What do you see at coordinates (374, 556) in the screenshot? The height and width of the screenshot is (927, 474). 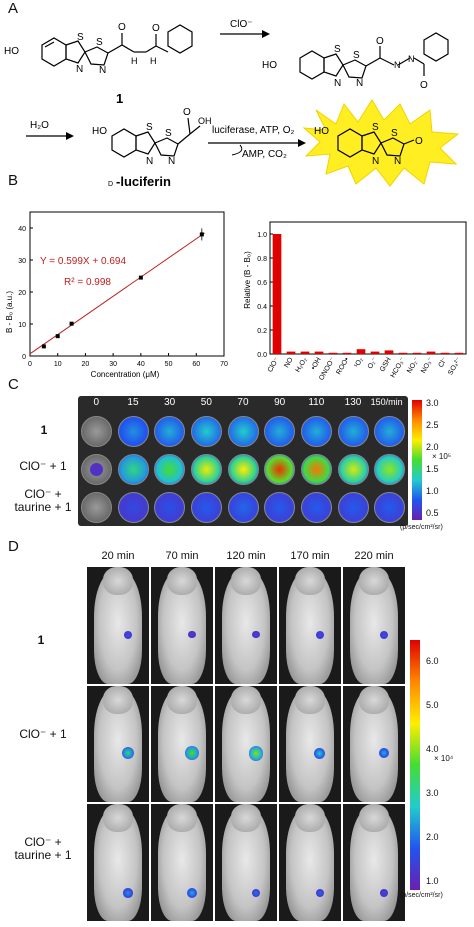 I see `d-time-label: 220 min` at bounding box center [374, 556].